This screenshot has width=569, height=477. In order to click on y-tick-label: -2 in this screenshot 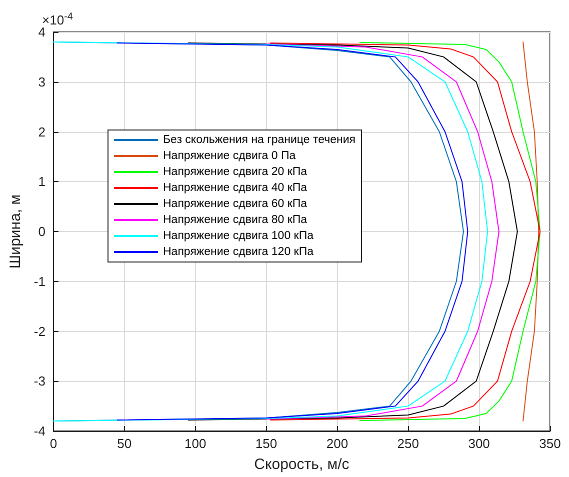, I will do `click(40, 331)`.